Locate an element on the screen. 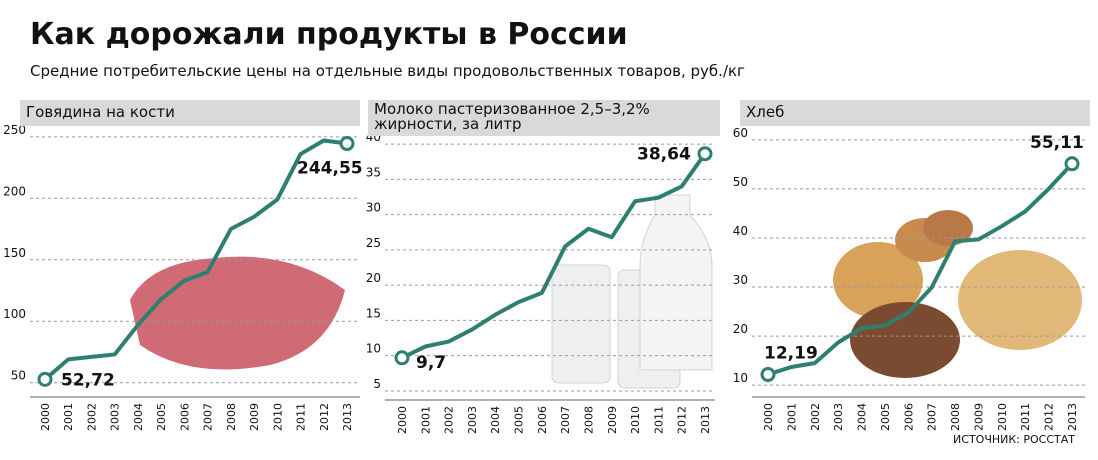 The height and width of the screenshot is (460, 1098). y-tick-label: 60 is located at coordinates (740, 133).